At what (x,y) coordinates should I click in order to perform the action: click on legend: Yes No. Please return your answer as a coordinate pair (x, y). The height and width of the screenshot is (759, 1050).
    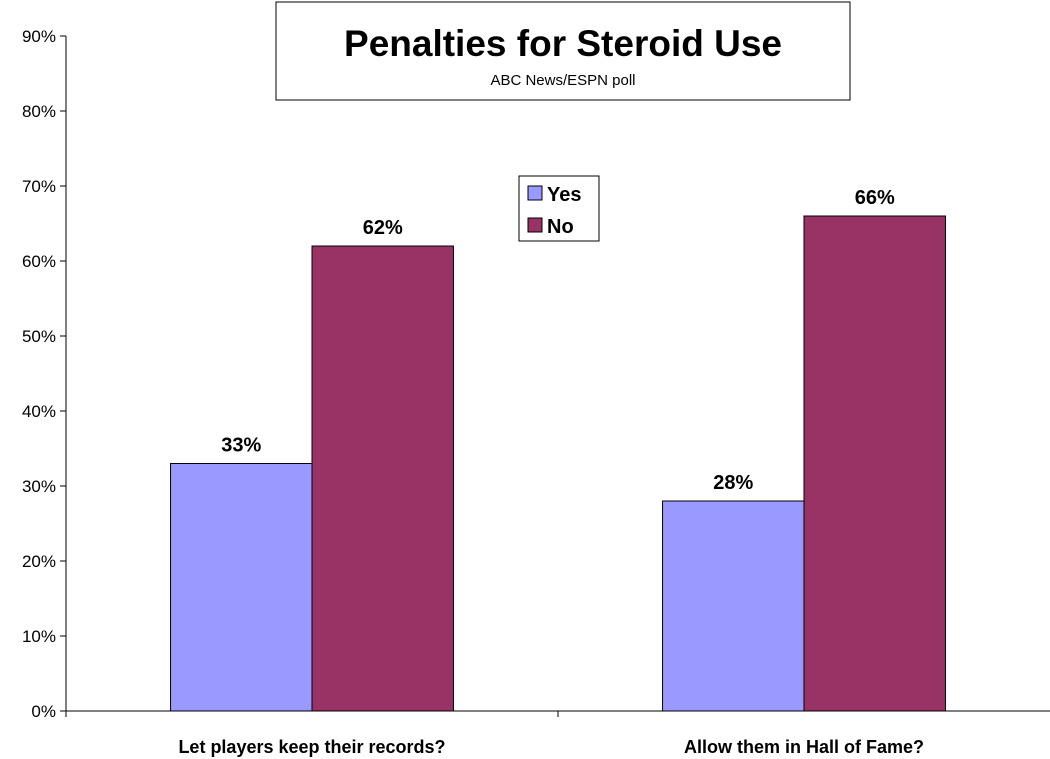
    Looking at the image, I should click on (559, 208).